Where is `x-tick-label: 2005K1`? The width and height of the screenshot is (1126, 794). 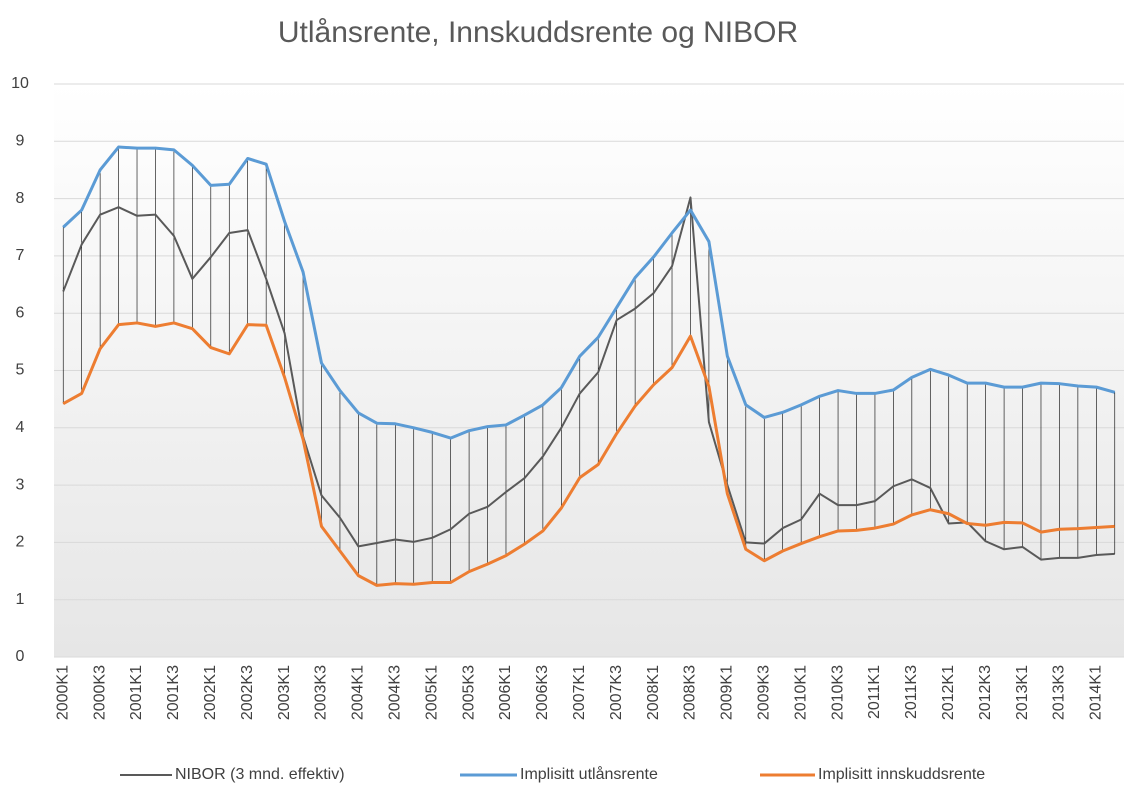
x-tick-label: 2005K1 is located at coordinates (431, 692).